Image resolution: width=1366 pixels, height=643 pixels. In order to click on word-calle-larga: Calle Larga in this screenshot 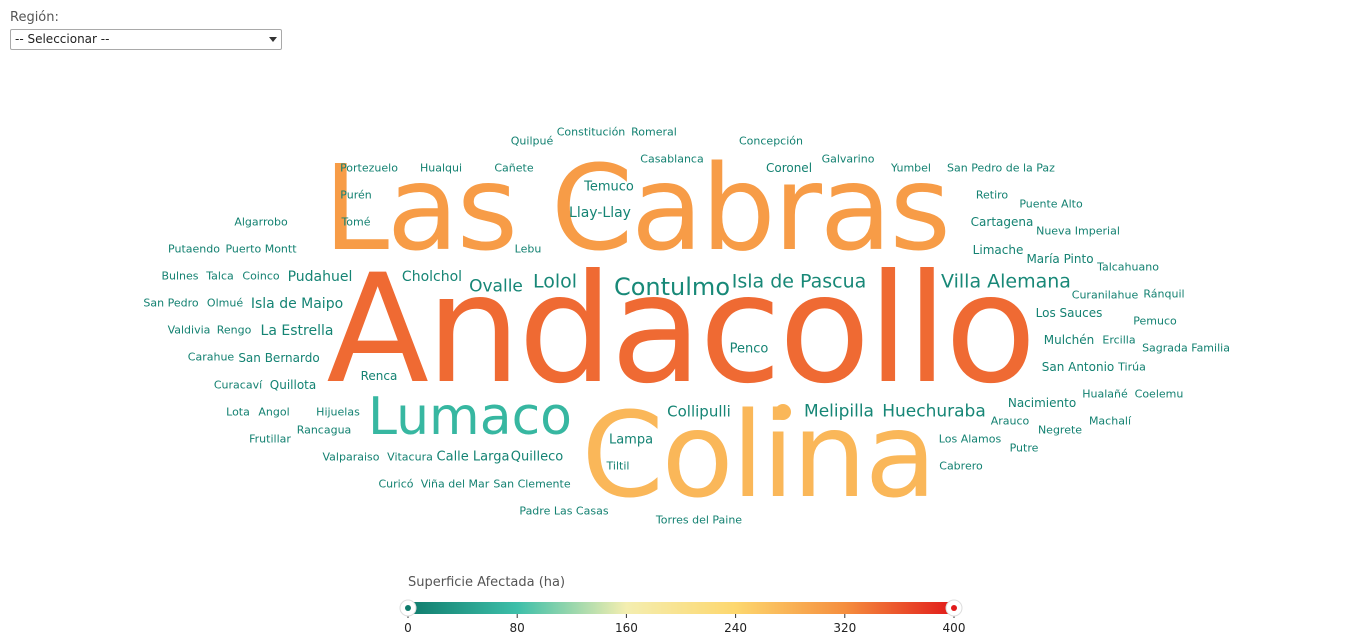, I will do `click(473, 457)`.